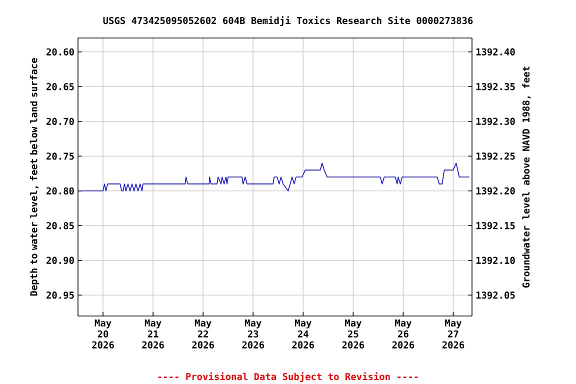  Describe the element at coordinates (453, 334) in the screenshot. I see `x-tick-label: May 27 2026` at that location.